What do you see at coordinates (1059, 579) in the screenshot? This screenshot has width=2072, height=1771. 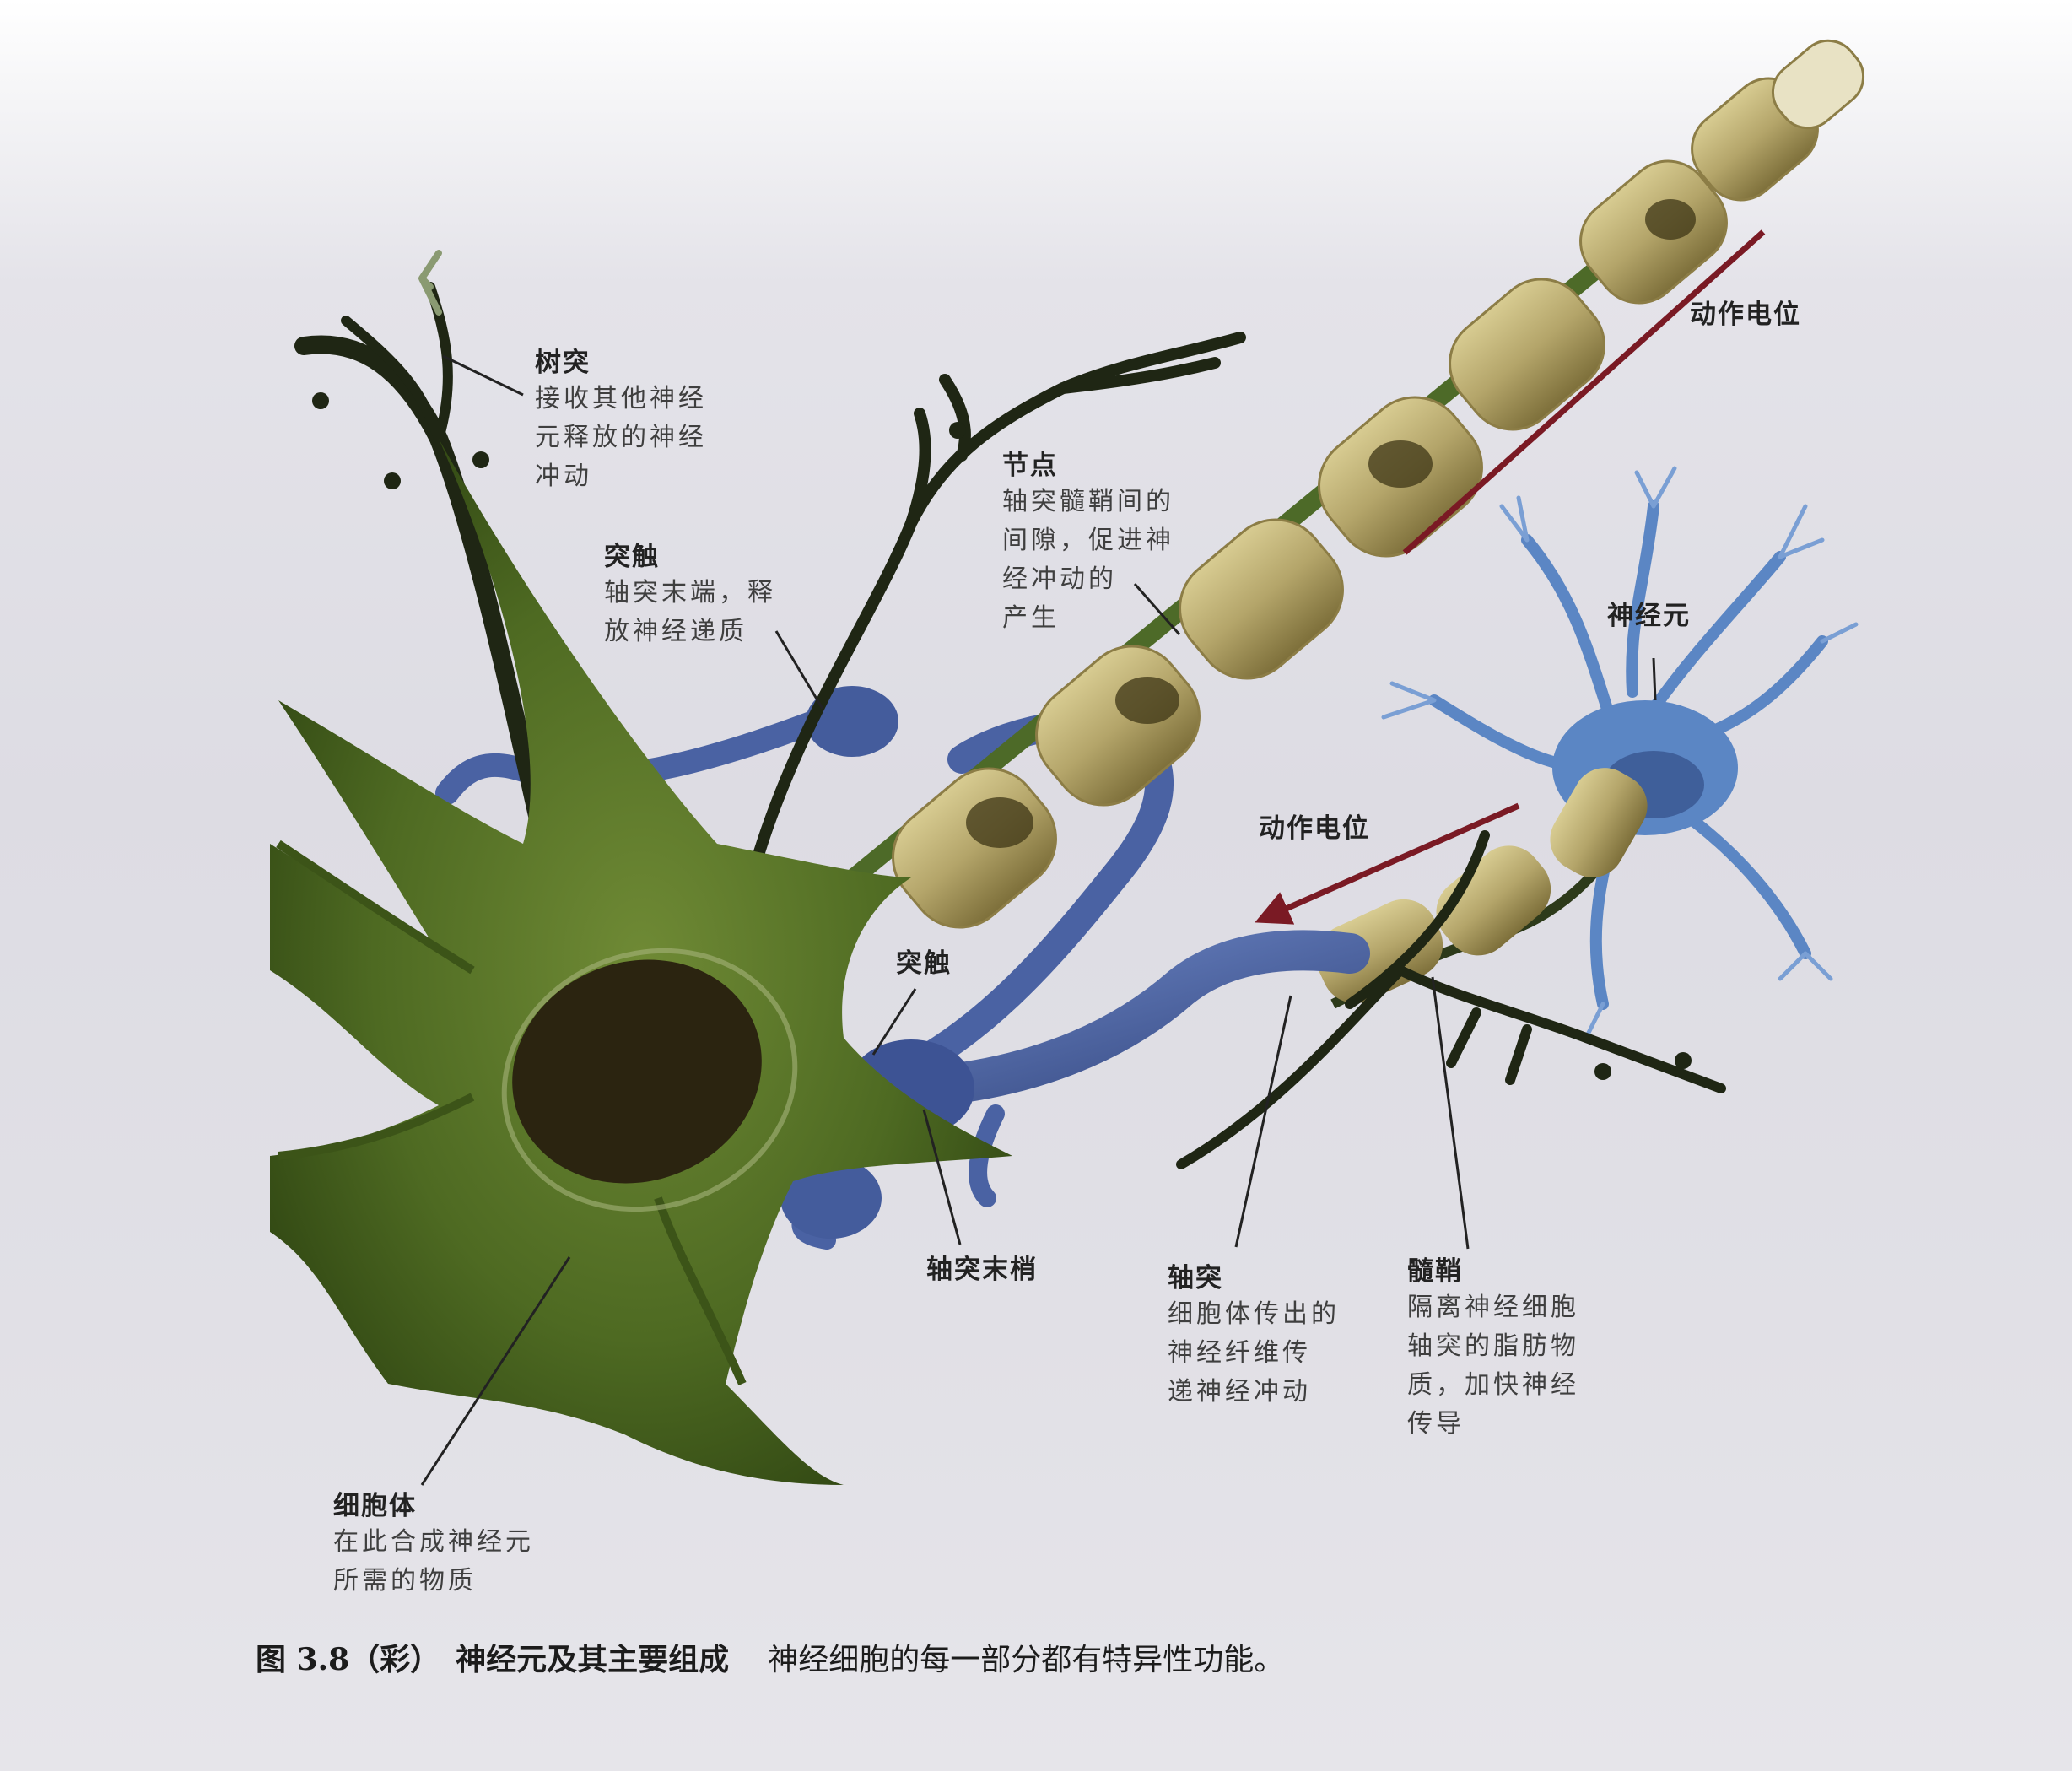 I see `label-node-line: 经冲动的` at bounding box center [1059, 579].